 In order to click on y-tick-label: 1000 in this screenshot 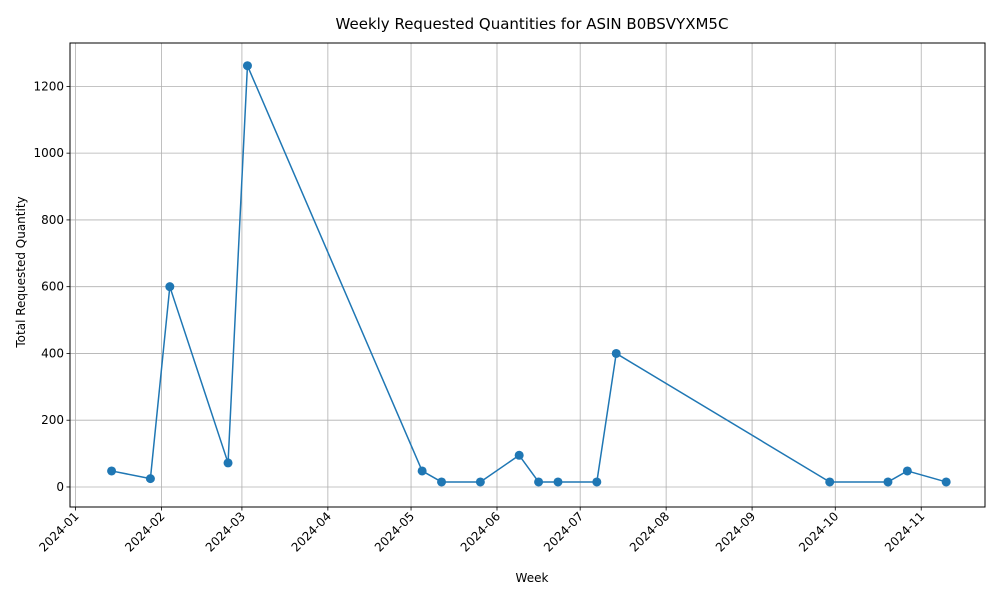, I will do `click(48, 153)`.